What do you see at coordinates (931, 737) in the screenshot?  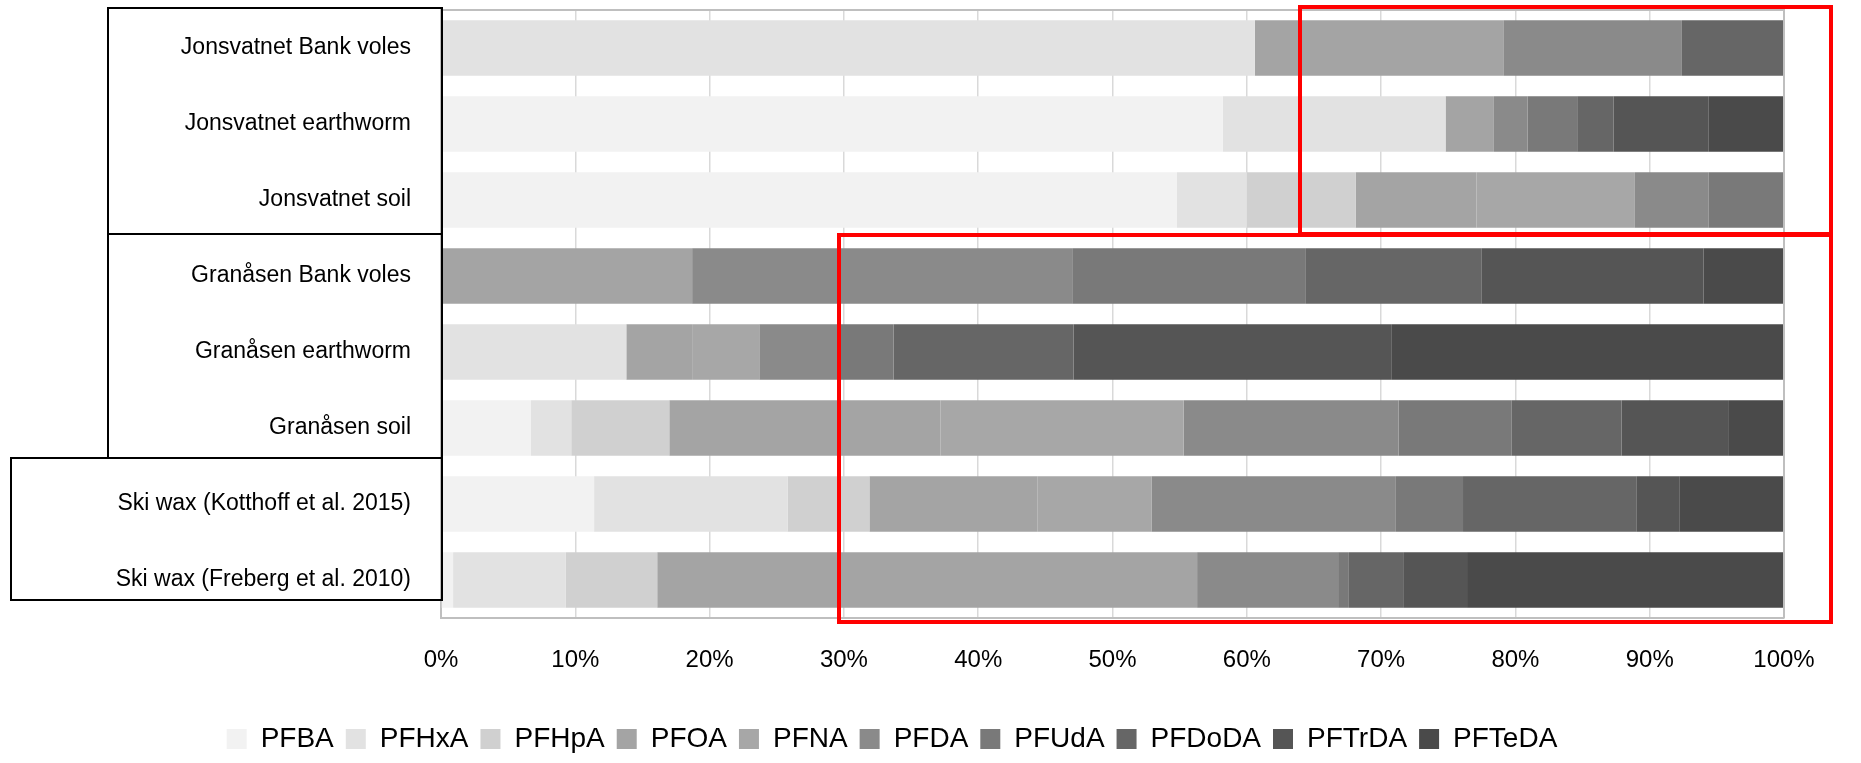 I see `legend-label: PFDA` at bounding box center [931, 737].